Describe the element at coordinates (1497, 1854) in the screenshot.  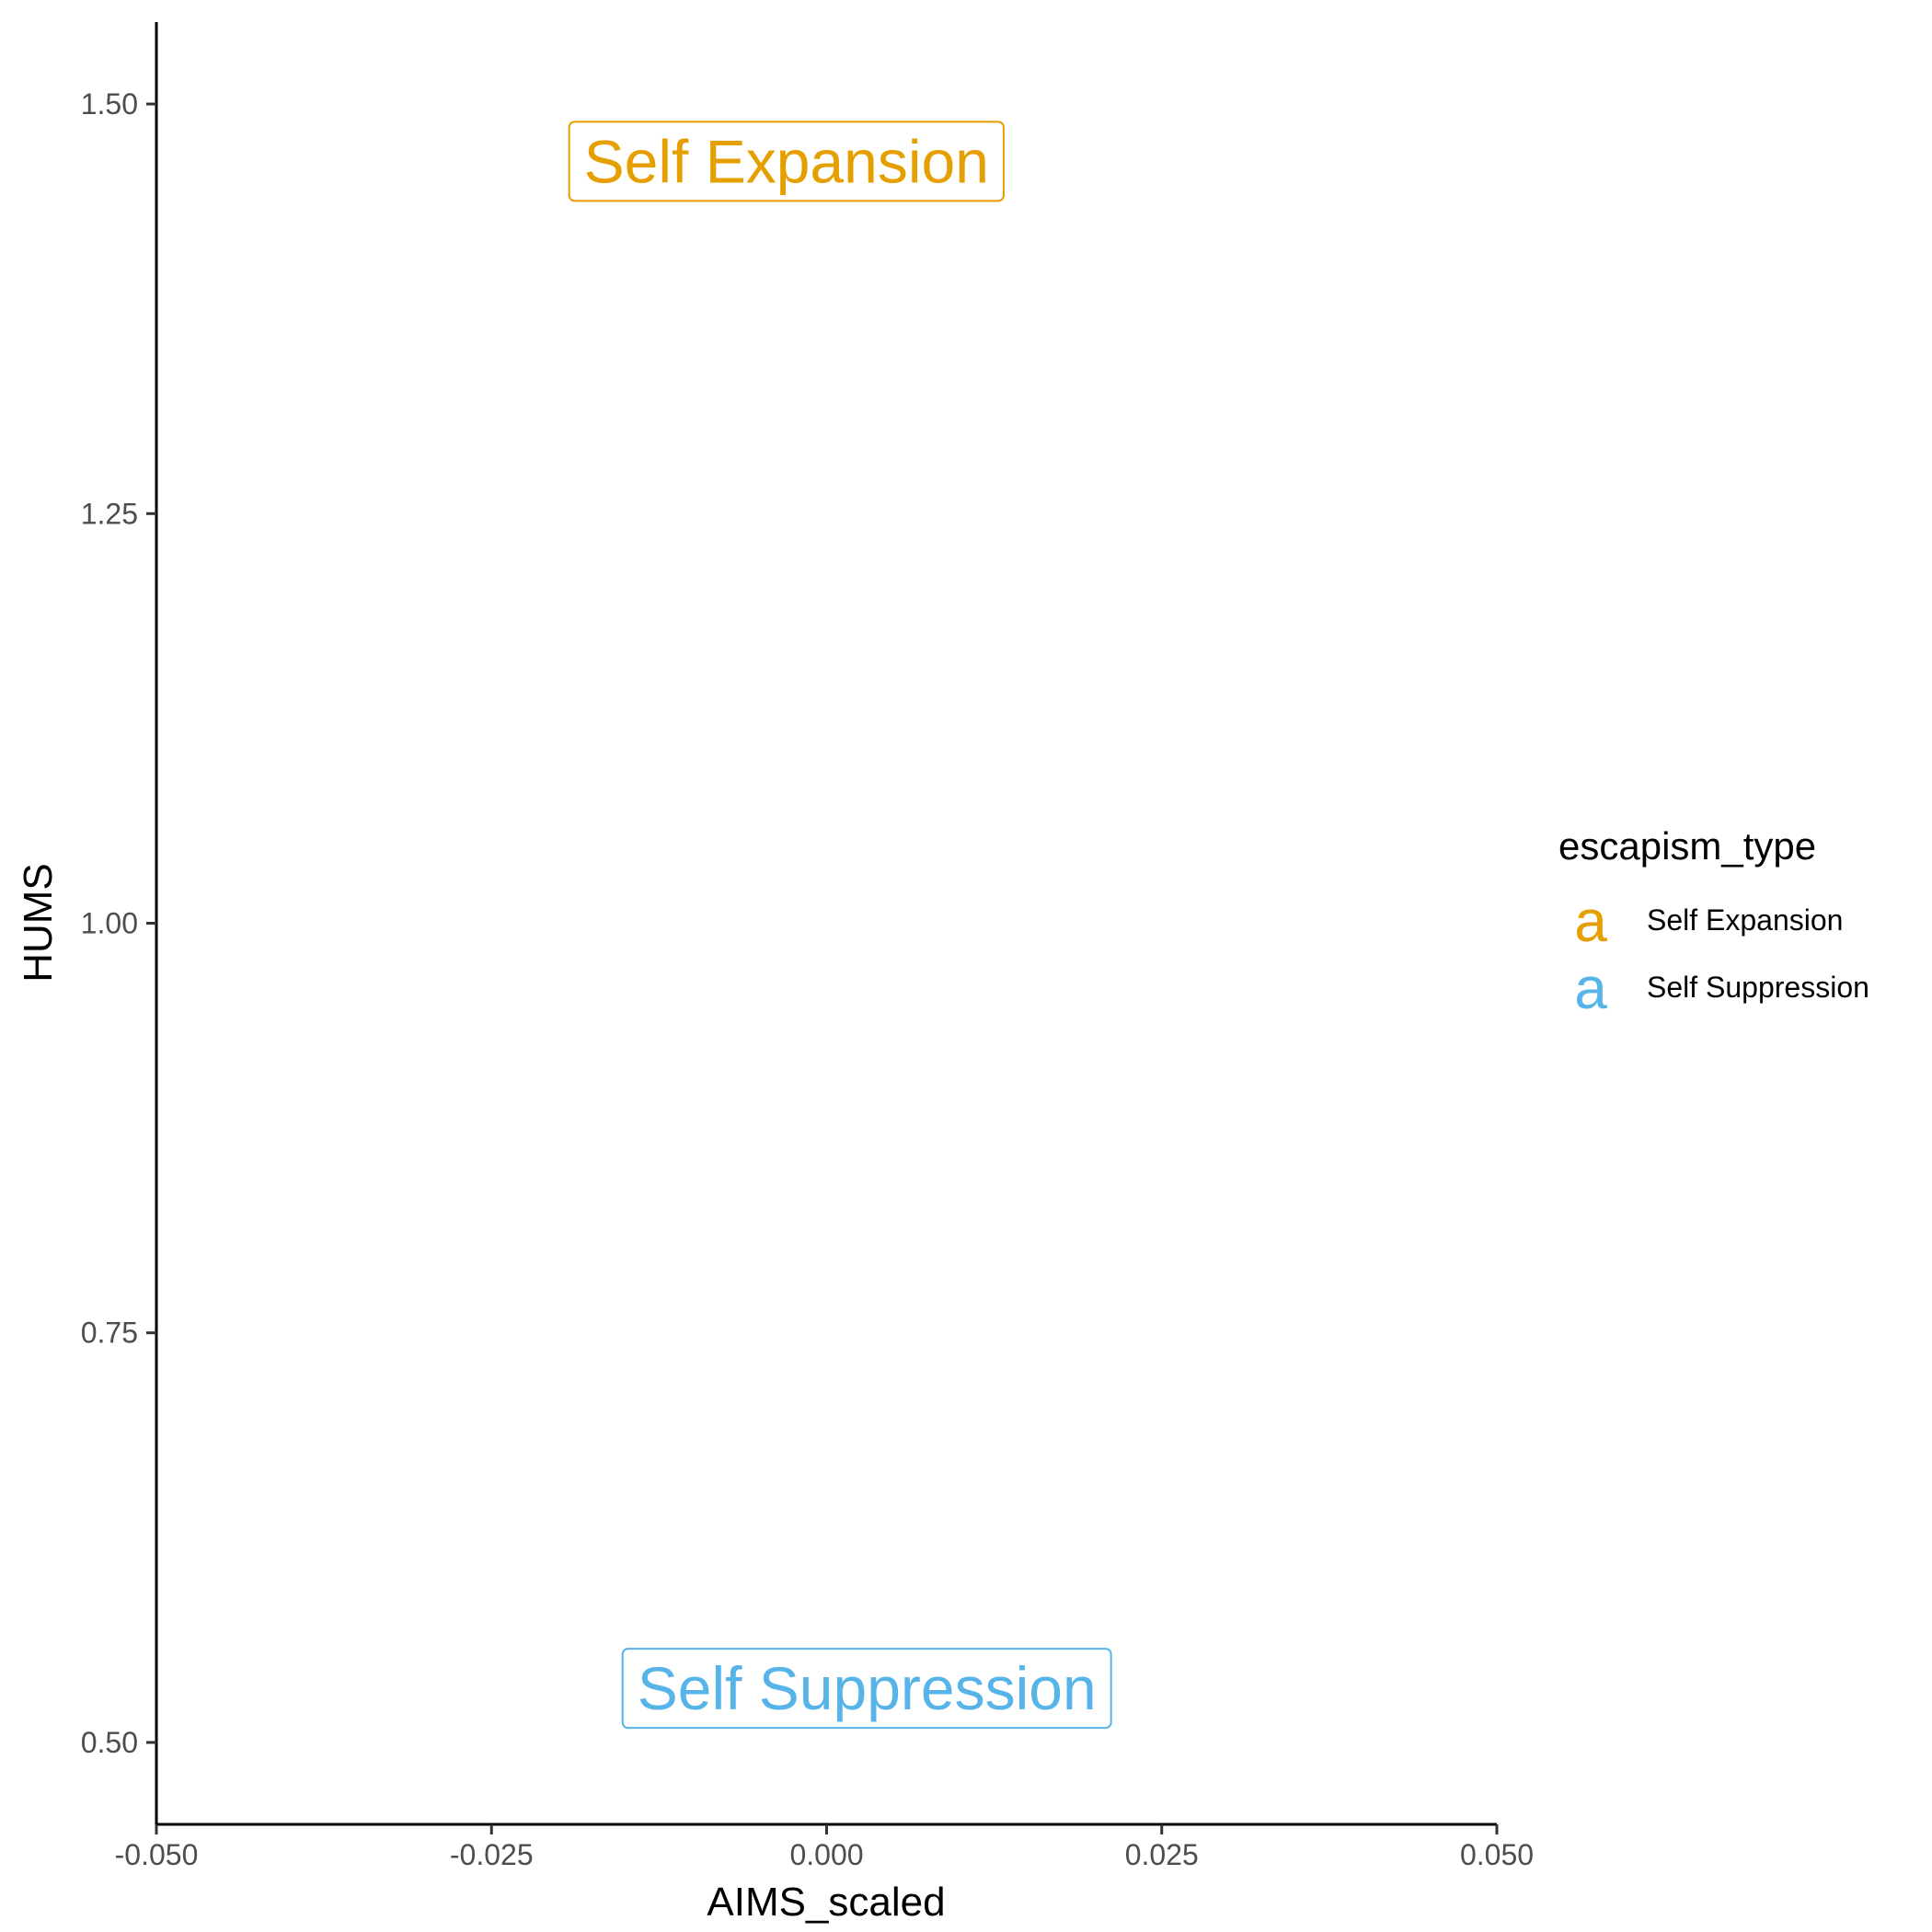
I see `x-tick-label: 0.050` at that location.